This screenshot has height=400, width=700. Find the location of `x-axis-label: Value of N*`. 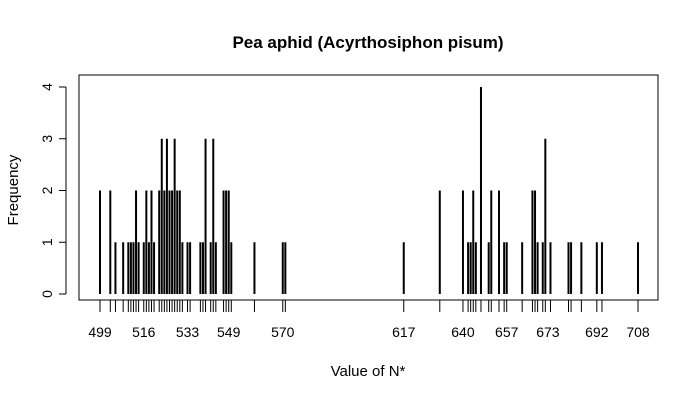

x-axis-label: Value of N* is located at coordinates (368, 371).